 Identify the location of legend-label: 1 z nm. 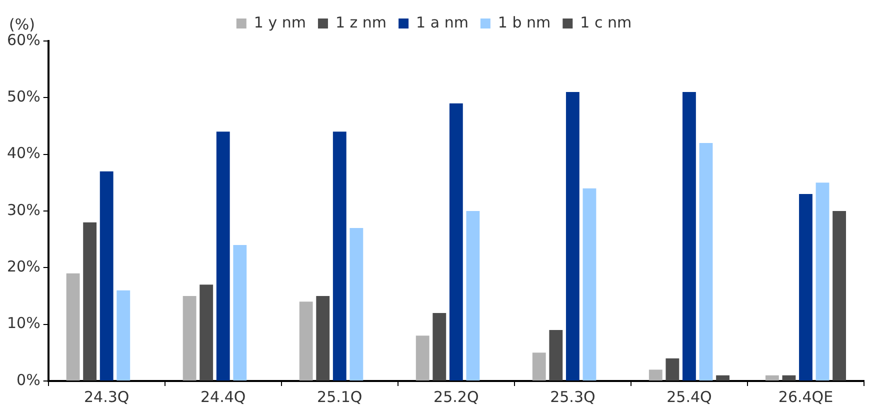
(361, 22).